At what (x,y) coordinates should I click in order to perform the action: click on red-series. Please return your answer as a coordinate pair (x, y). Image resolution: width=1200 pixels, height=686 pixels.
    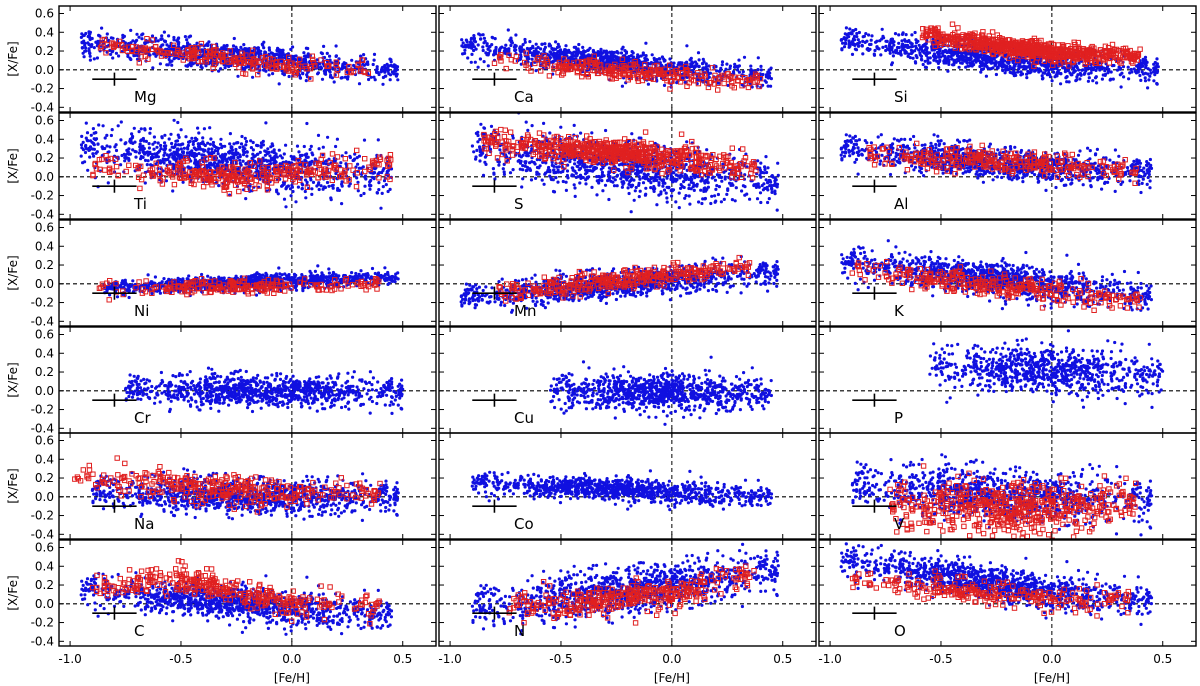
    Looking at the image, I should click on (234, 59).